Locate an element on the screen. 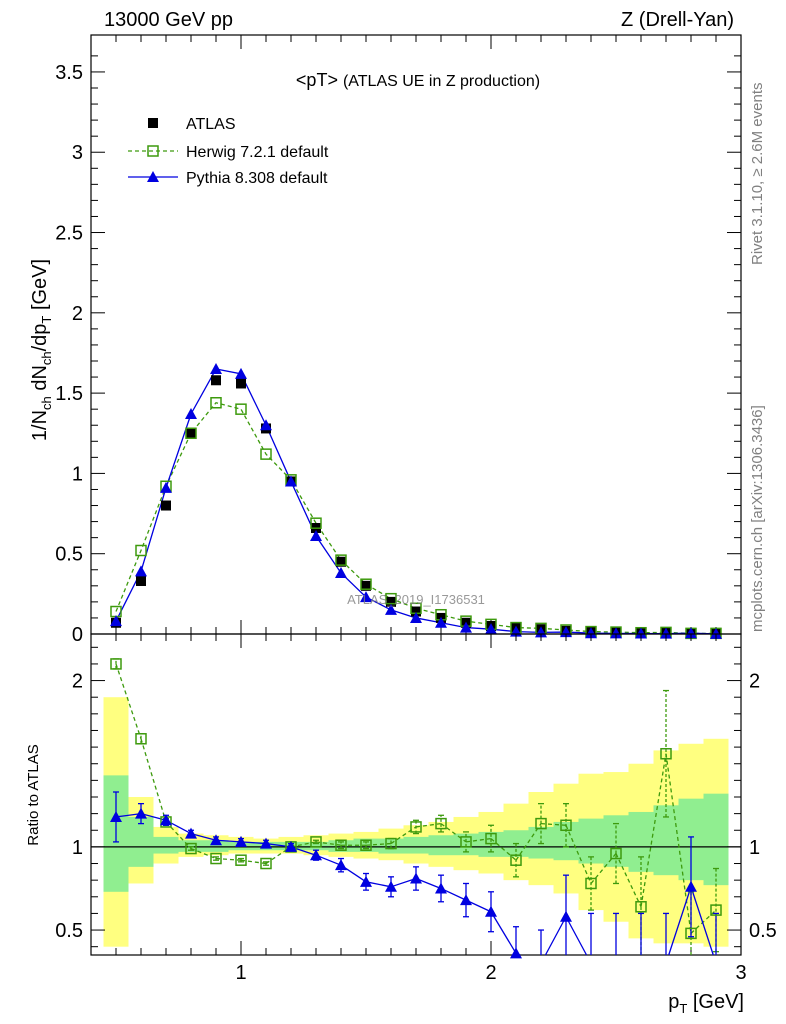  ratio-ylabel: Ratio to ATLAS is located at coordinates (33, 794).